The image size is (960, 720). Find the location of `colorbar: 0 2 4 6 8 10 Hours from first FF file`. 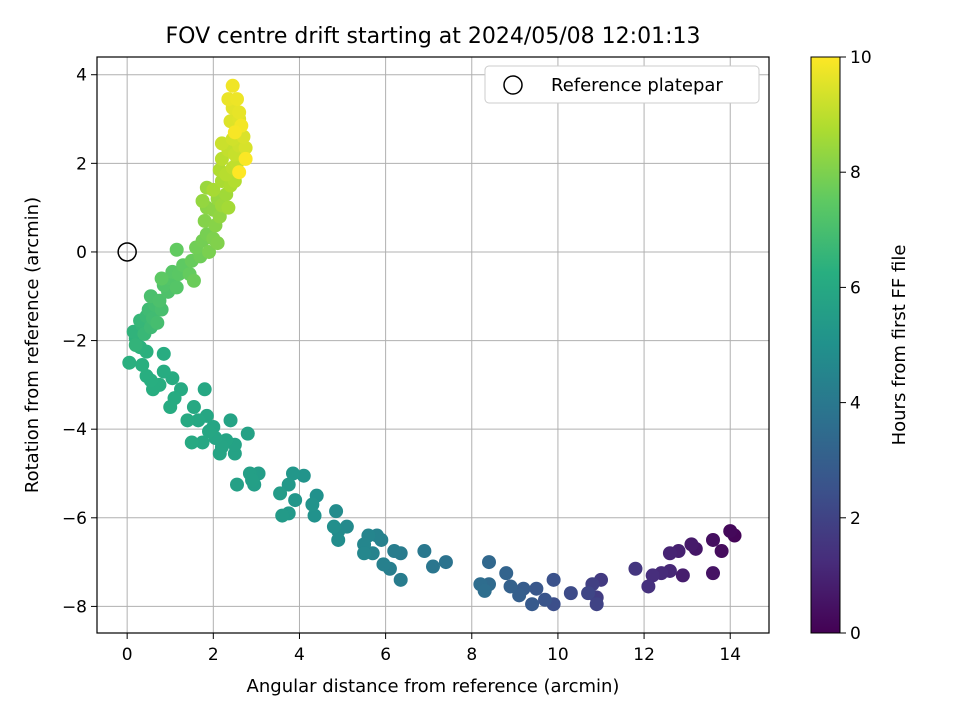

colorbar: 0 2 4 6 8 10 Hours from first FF file is located at coordinates (860, 346).